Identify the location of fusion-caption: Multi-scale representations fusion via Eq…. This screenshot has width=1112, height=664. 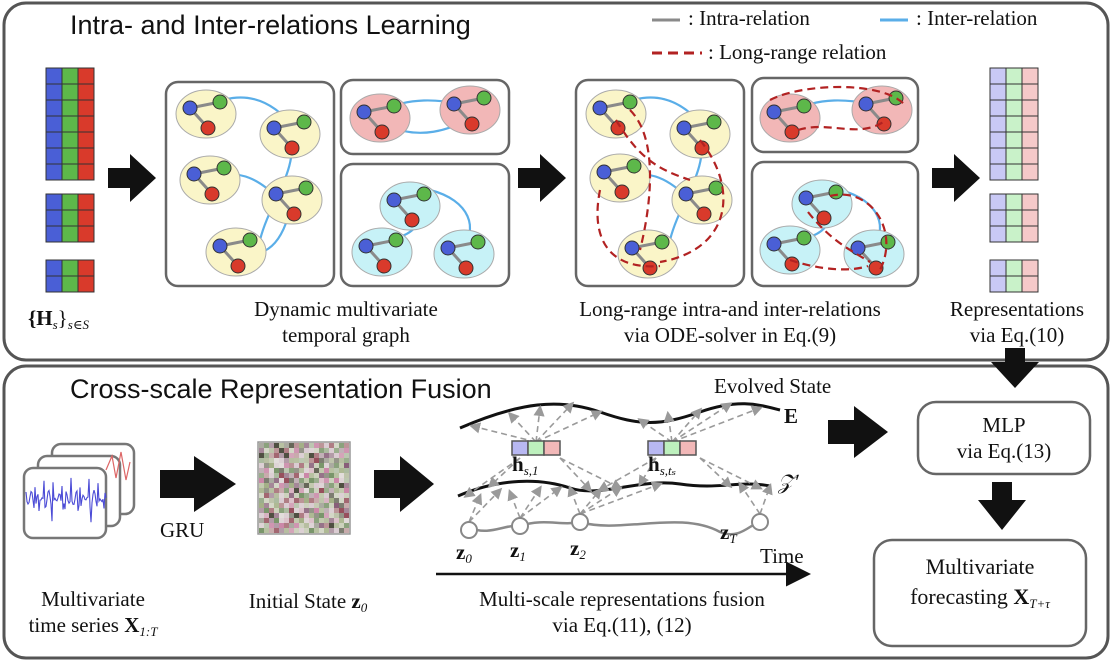
(622, 612).